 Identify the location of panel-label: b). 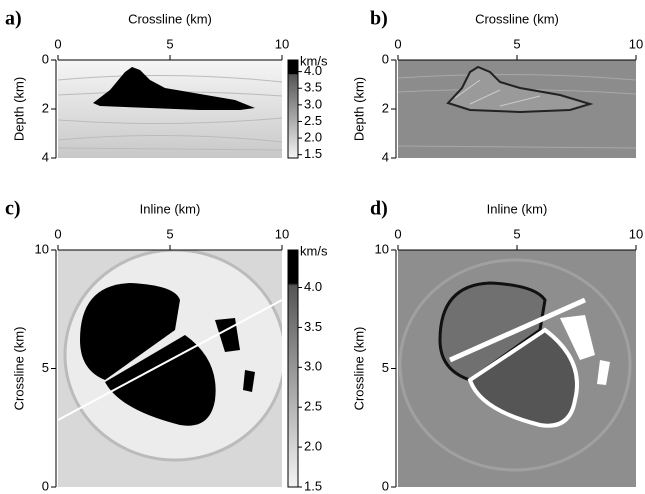
(379, 19).